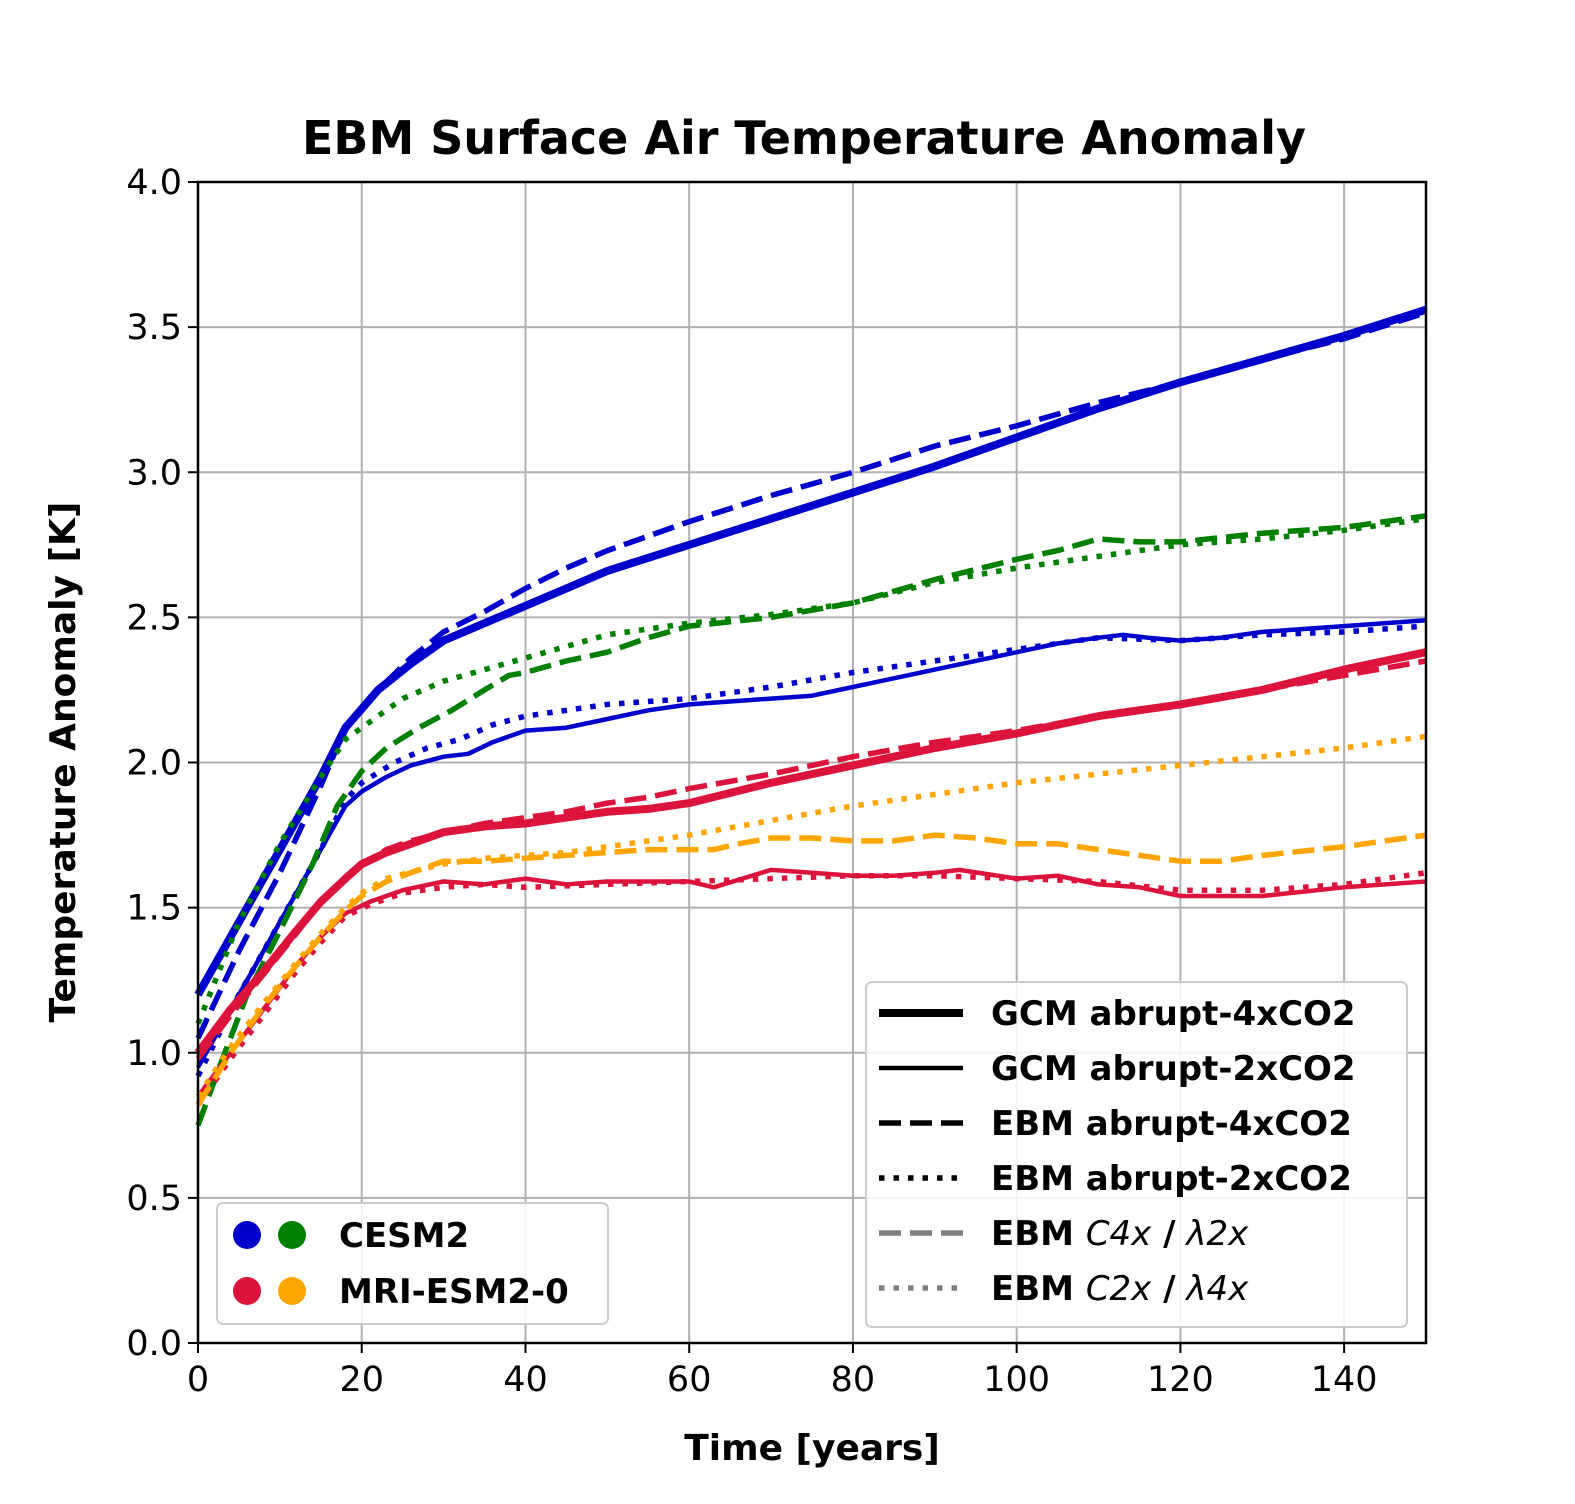  Describe the element at coordinates (361, 1380) in the screenshot. I see `x-tick-label: 20` at that location.